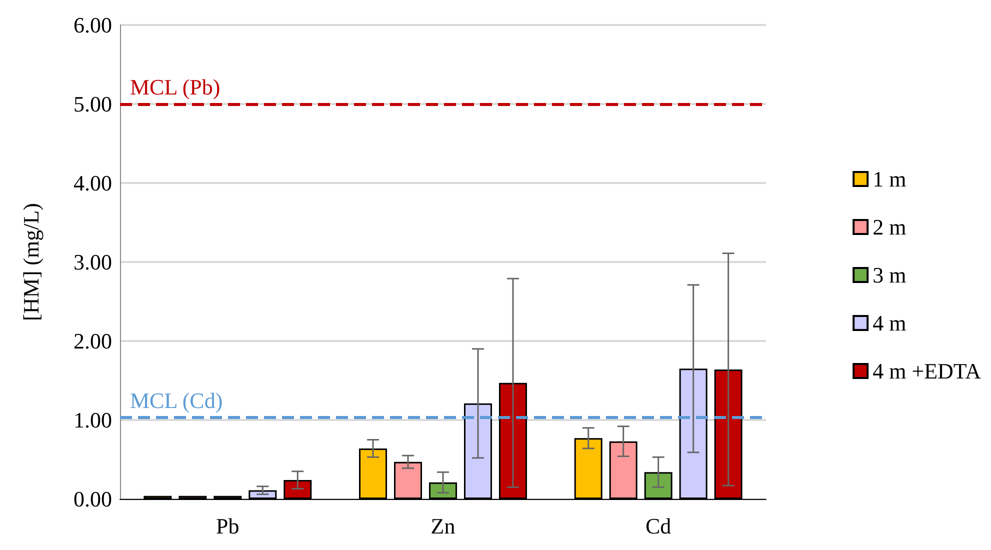  I want to click on legend-label: 2 m, so click(889, 227).